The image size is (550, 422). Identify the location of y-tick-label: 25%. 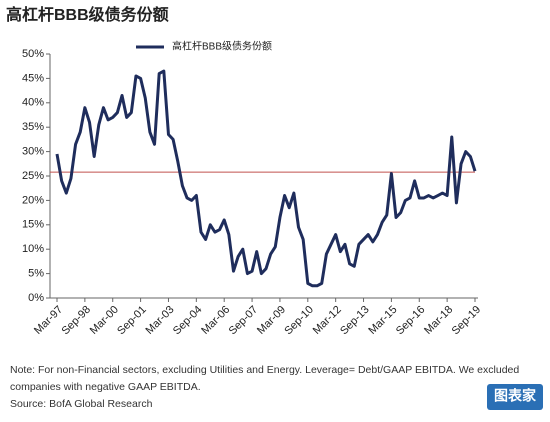
(33, 176).